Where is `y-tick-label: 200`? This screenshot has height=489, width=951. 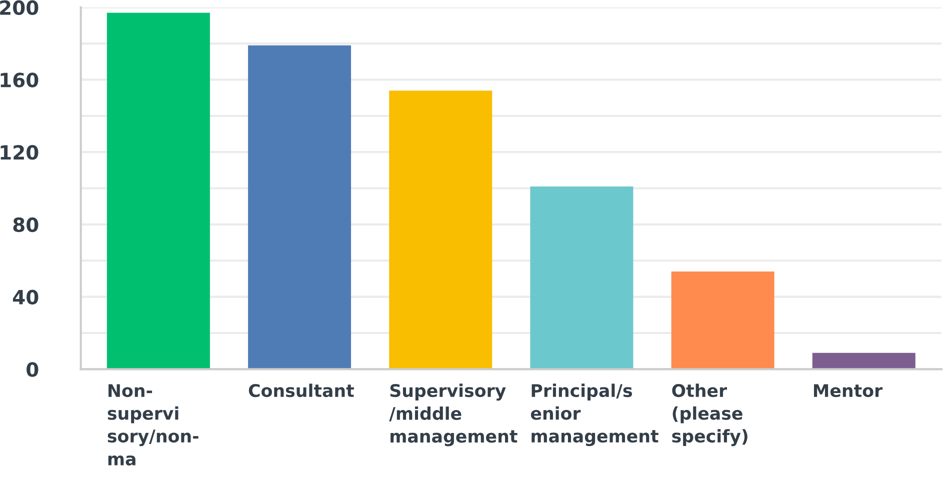 y-tick-label: 200 is located at coordinates (19, 7).